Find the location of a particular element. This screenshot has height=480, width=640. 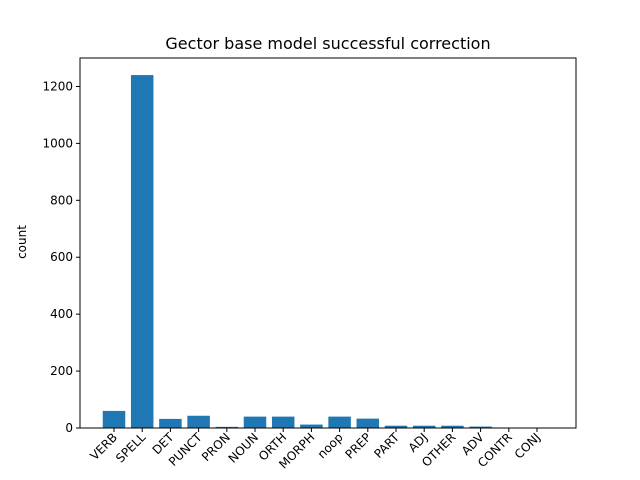

y-tick-label-1000: 1000 is located at coordinates (57, 143).